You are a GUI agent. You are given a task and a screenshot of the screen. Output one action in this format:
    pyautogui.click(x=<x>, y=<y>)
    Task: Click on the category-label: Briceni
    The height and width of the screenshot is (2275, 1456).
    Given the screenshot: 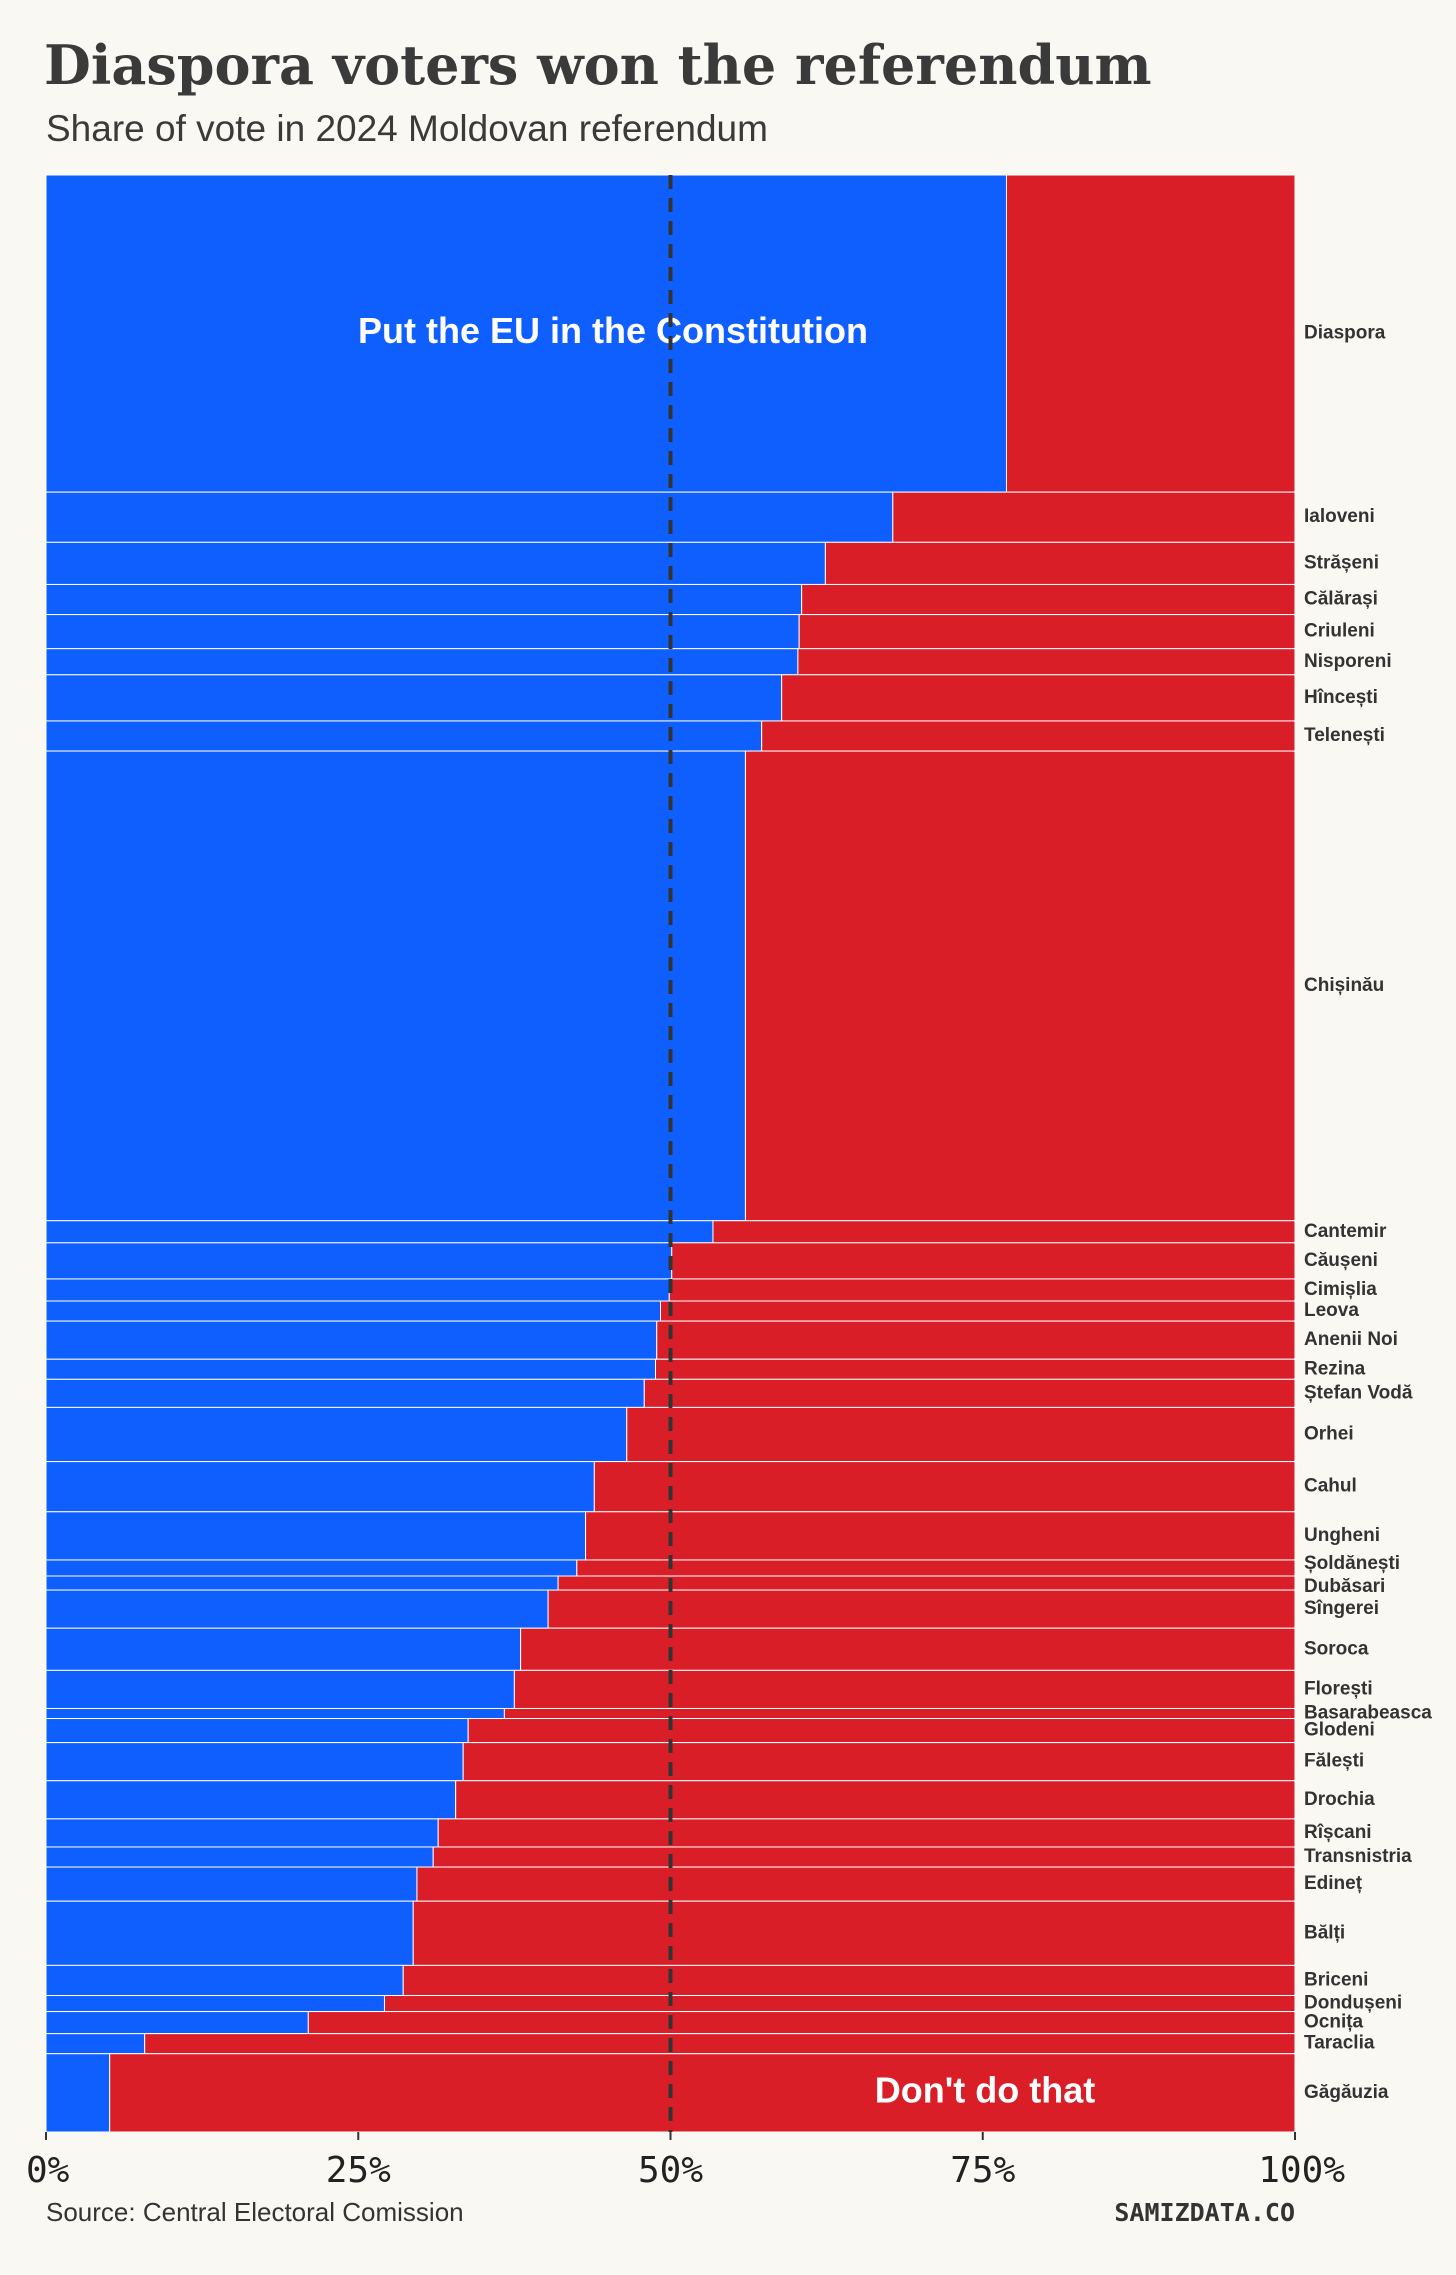 What is the action you would take?
    pyautogui.click(x=1336, y=1979)
    